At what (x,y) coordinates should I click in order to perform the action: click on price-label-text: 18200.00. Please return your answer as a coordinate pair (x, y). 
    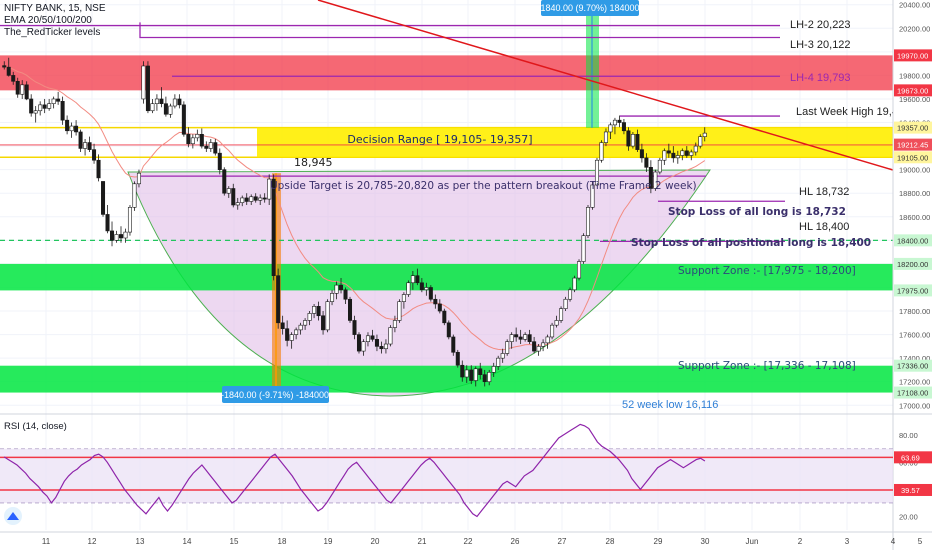
    Looking at the image, I should click on (912, 264).